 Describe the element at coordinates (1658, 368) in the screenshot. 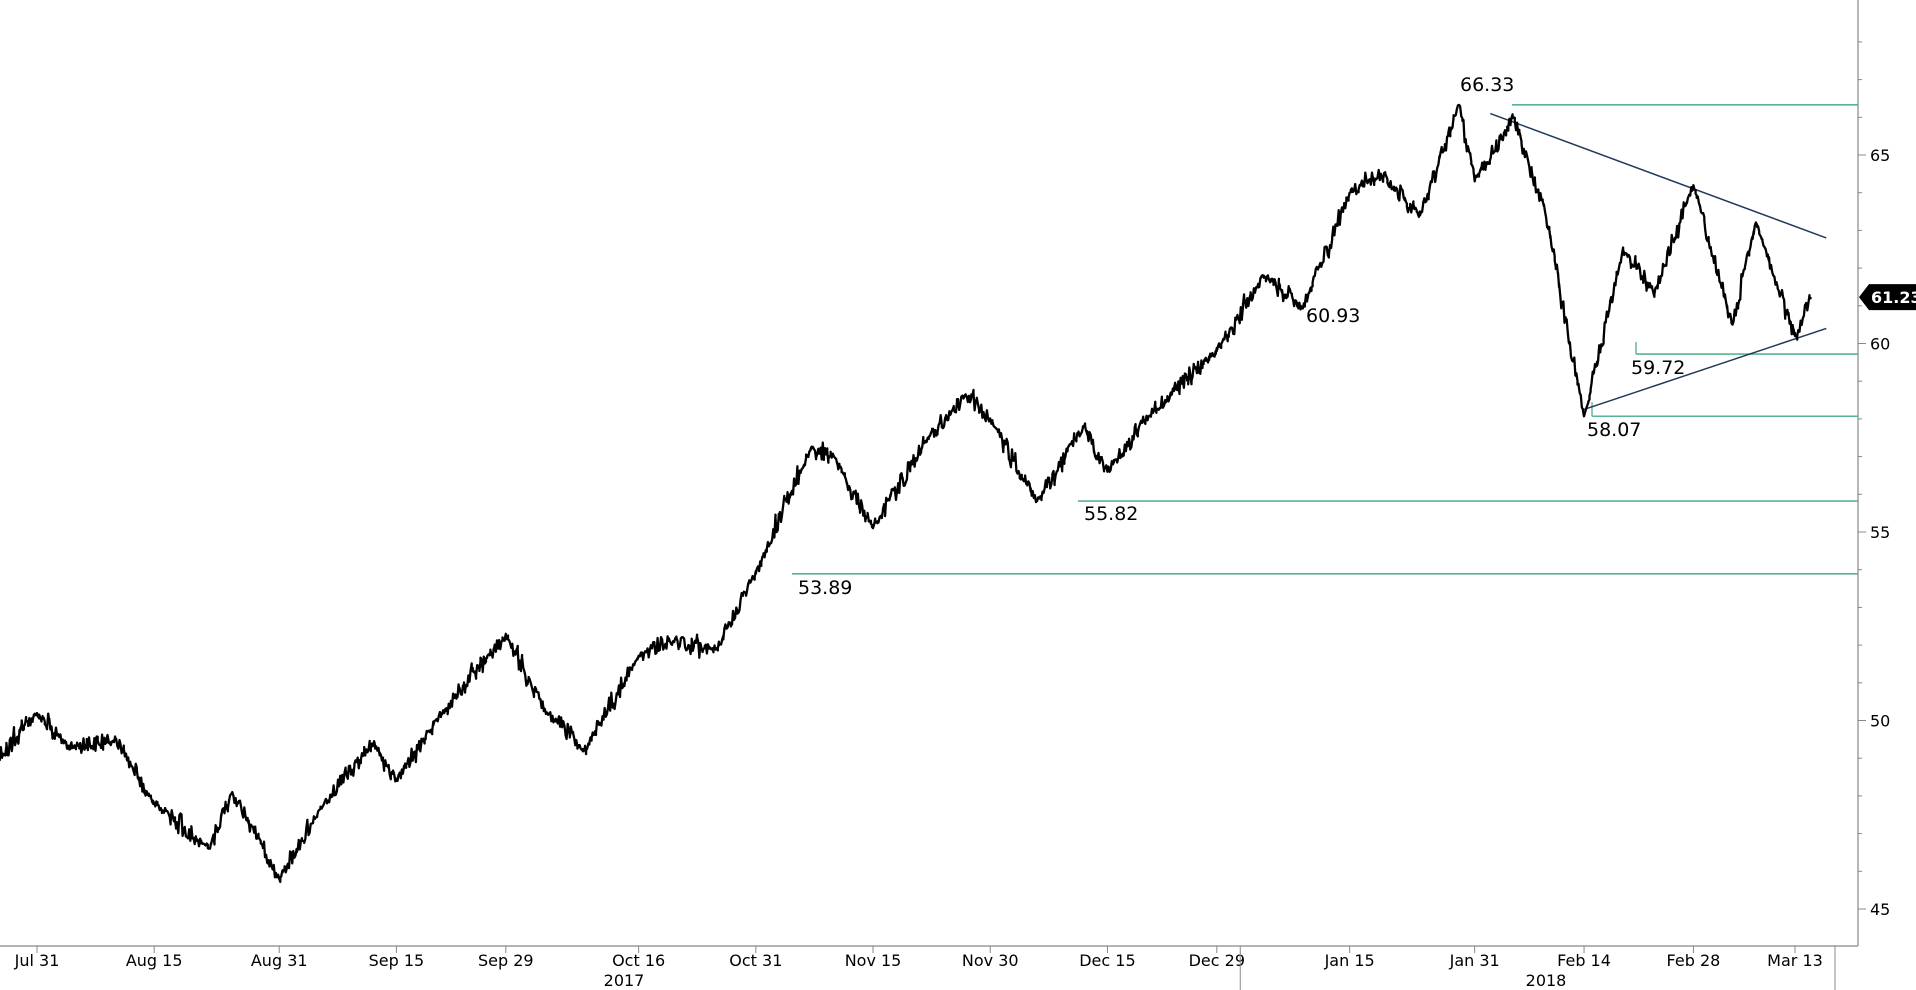

I see `level-label: 59.72` at that location.